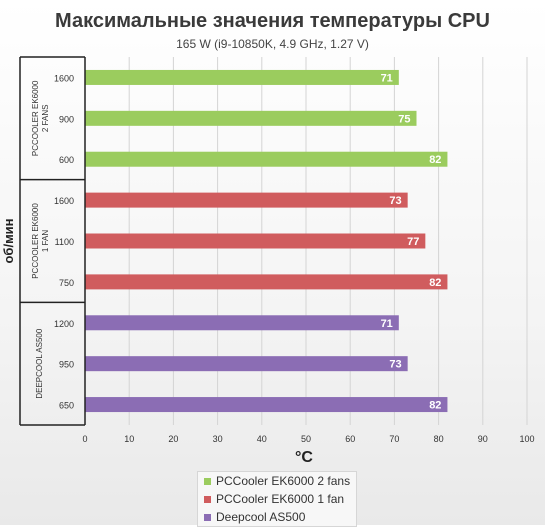  What do you see at coordinates (394, 439) in the screenshot?
I see `x-tick-label: 70` at bounding box center [394, 439].